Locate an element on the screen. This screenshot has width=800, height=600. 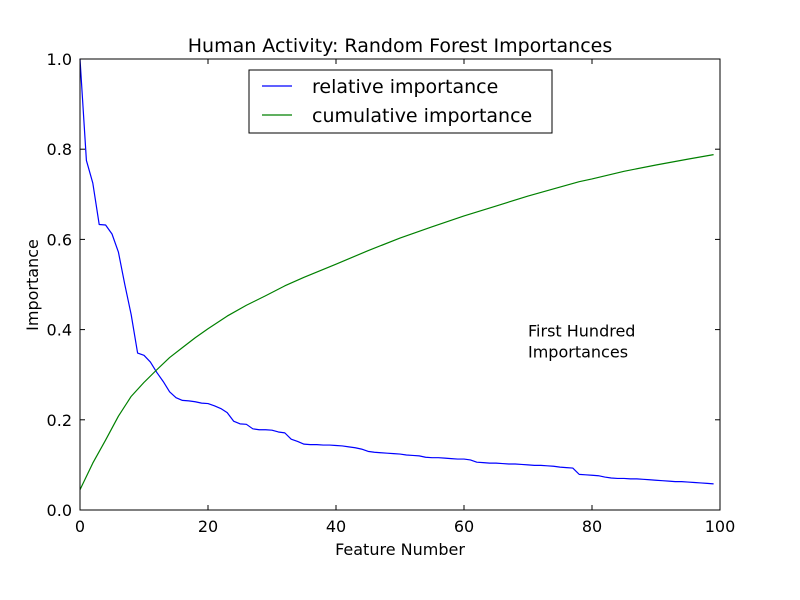
x-tick-label: 100 is located at coordinates (720, 526).